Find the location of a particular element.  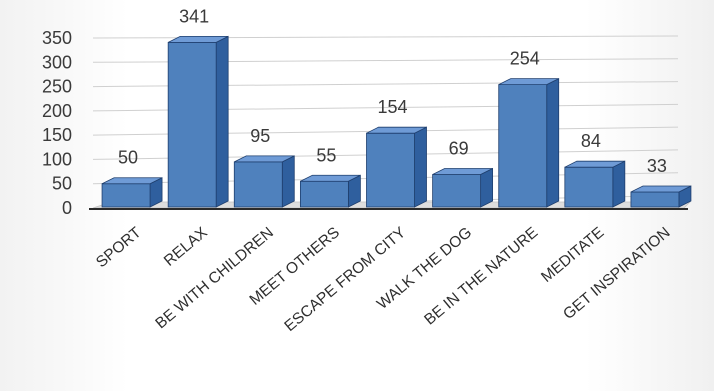

y-tick-label: 0 is located at coordinates (67, 208).